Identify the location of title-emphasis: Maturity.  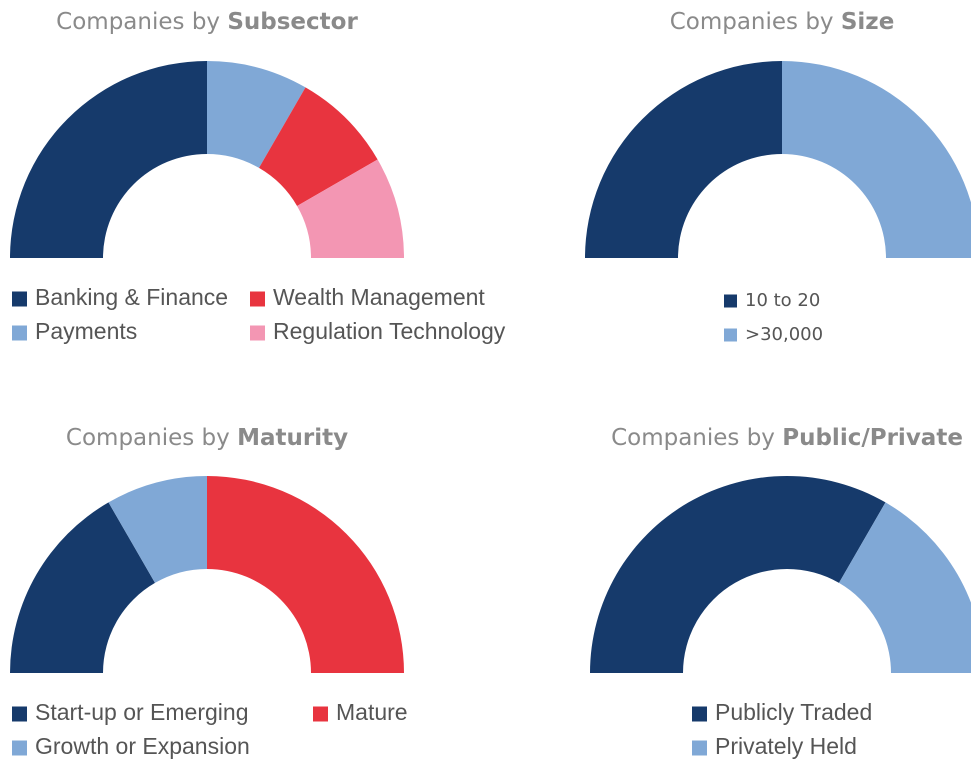
(292, 438).